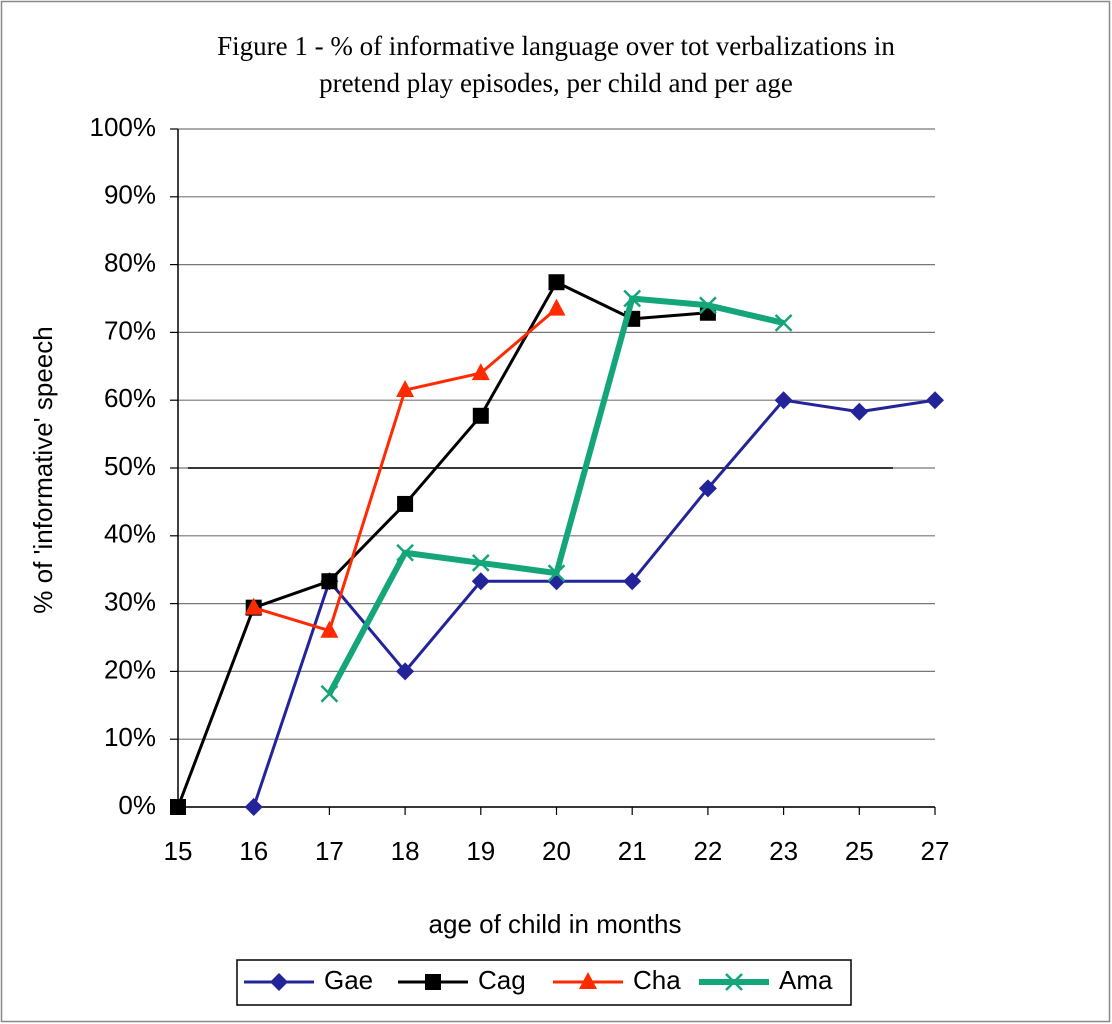  I want to click on legend-label: Cag, so click(502, 980).